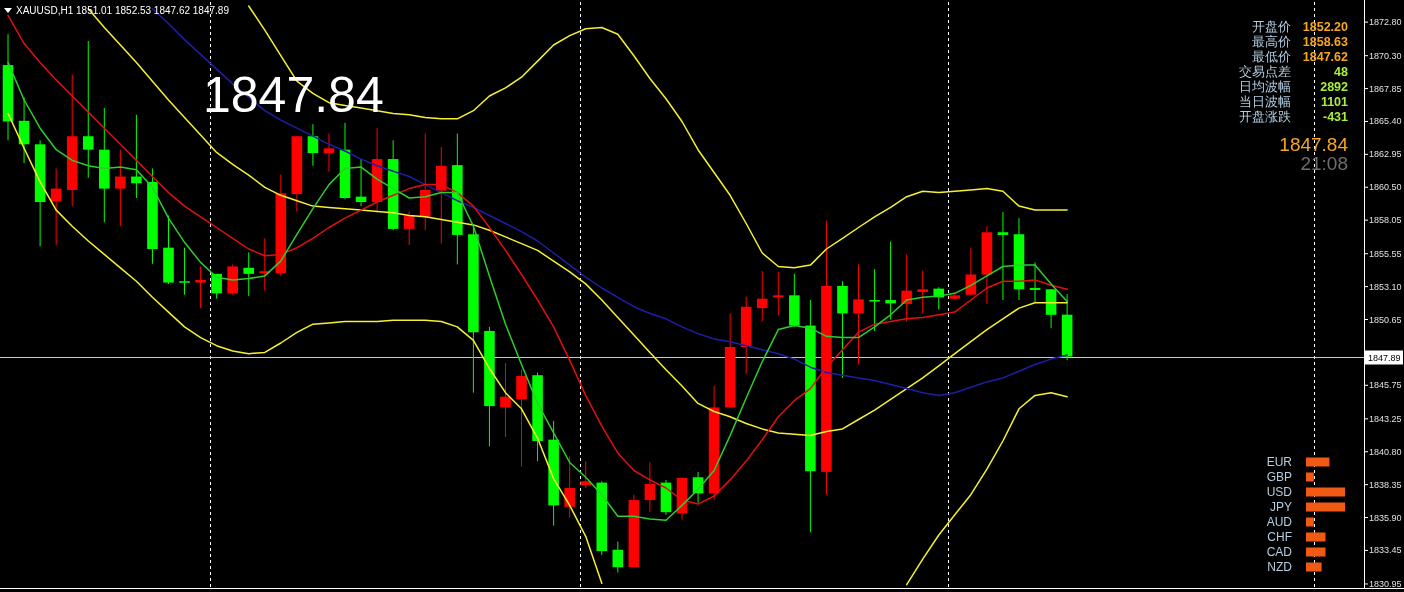 This screenshot has height=592, width=1404. Describe the element at coordinates (1385, 22) in the screenshot. I see `y-tick-label: 1872.80` at that location.